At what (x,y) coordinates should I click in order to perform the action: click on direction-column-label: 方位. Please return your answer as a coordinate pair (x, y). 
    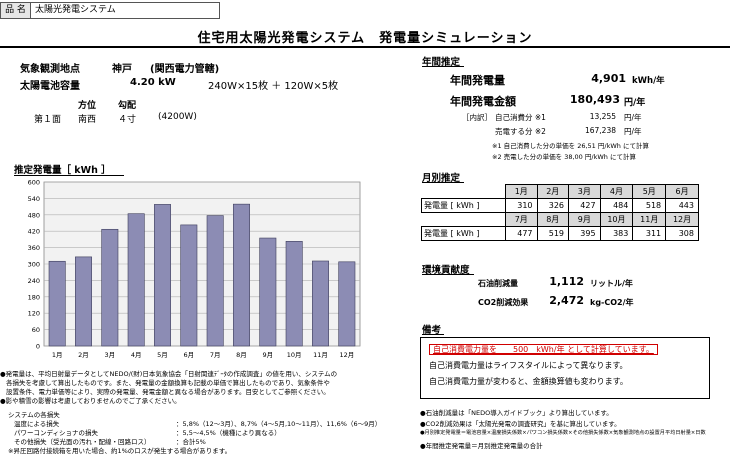
    Looking at the image, I should click on (87, 106).